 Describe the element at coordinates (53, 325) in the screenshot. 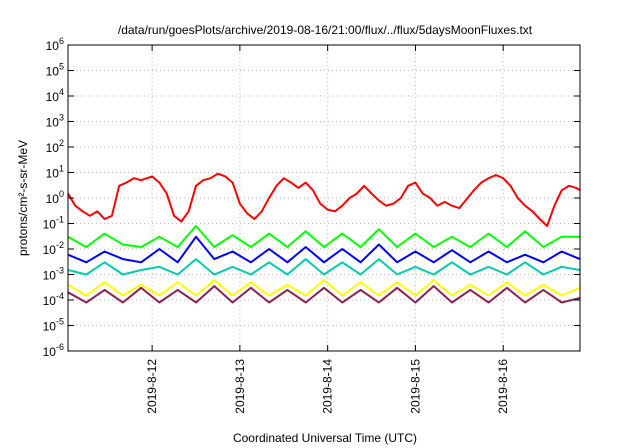

I see `y-tick-label: 10⁻⁵` at that location.